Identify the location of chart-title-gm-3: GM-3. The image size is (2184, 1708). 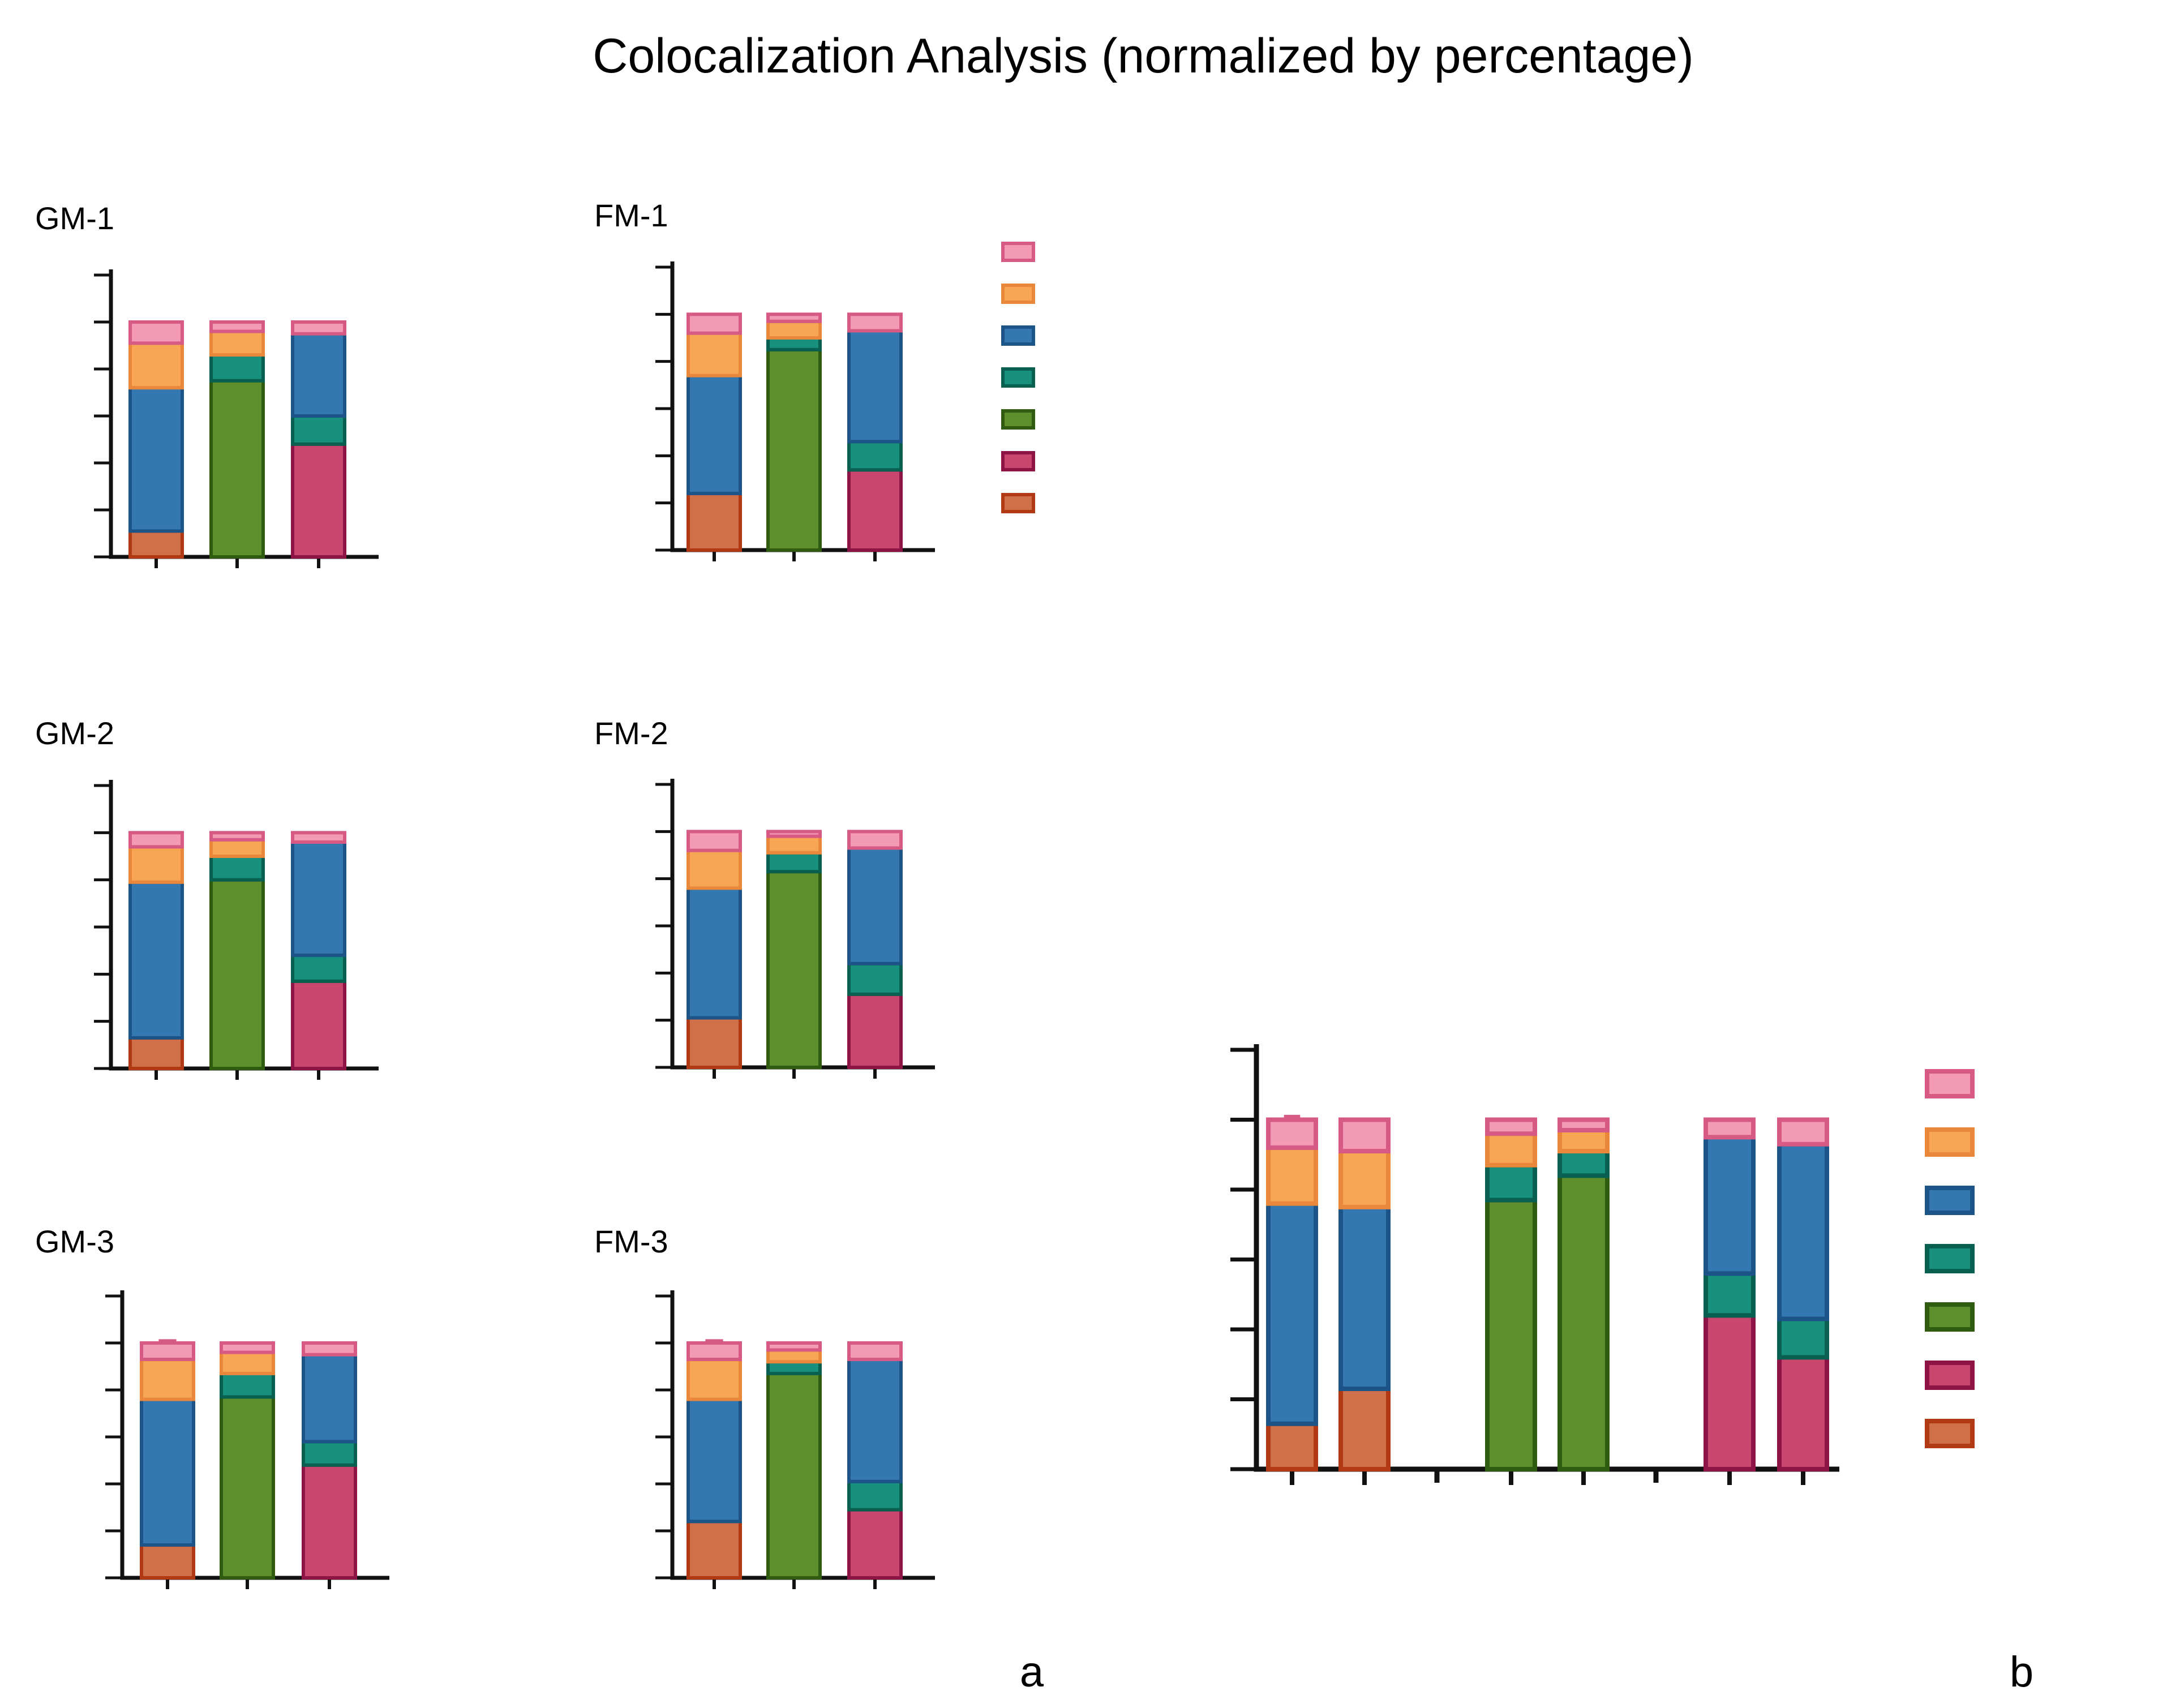
(74, 1241).